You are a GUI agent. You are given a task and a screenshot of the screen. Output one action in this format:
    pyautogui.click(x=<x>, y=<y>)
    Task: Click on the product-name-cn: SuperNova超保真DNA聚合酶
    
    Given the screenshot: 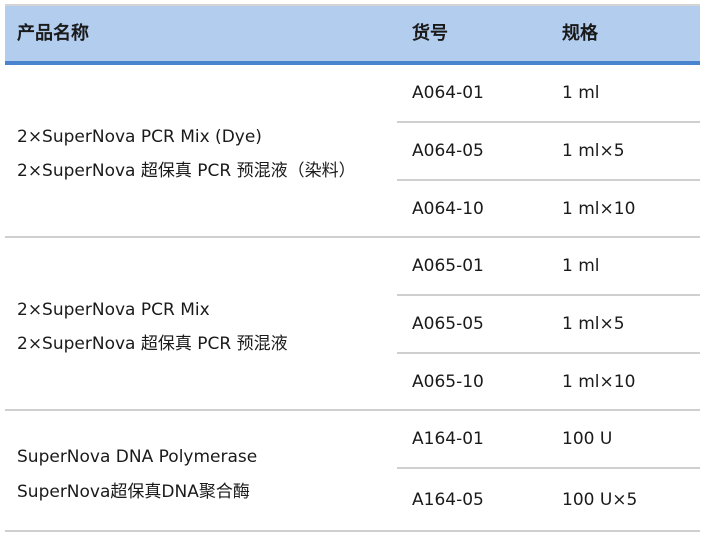 What is the action you would take?
    pyautogui.click(x=133, y=492)
    